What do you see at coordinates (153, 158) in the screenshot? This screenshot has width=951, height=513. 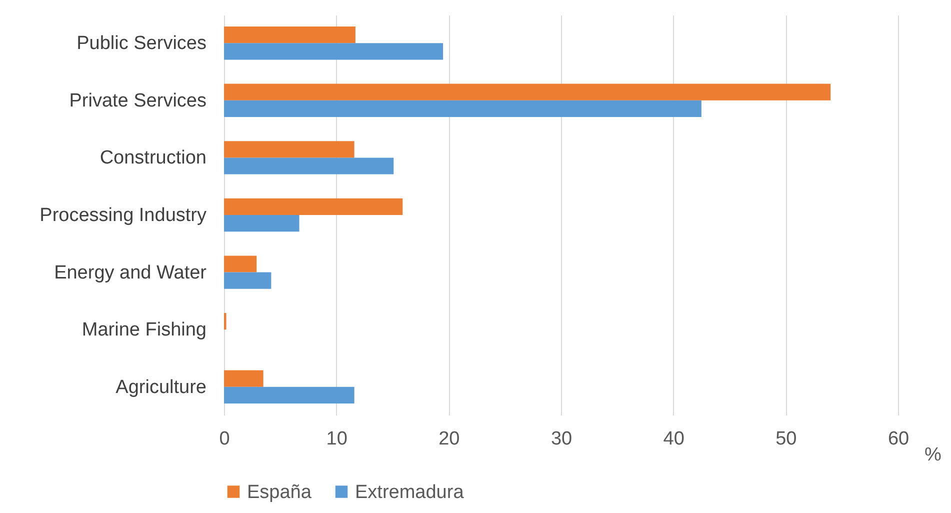 I see `y-tick-label: Construction` at bounding box center [153, 158].